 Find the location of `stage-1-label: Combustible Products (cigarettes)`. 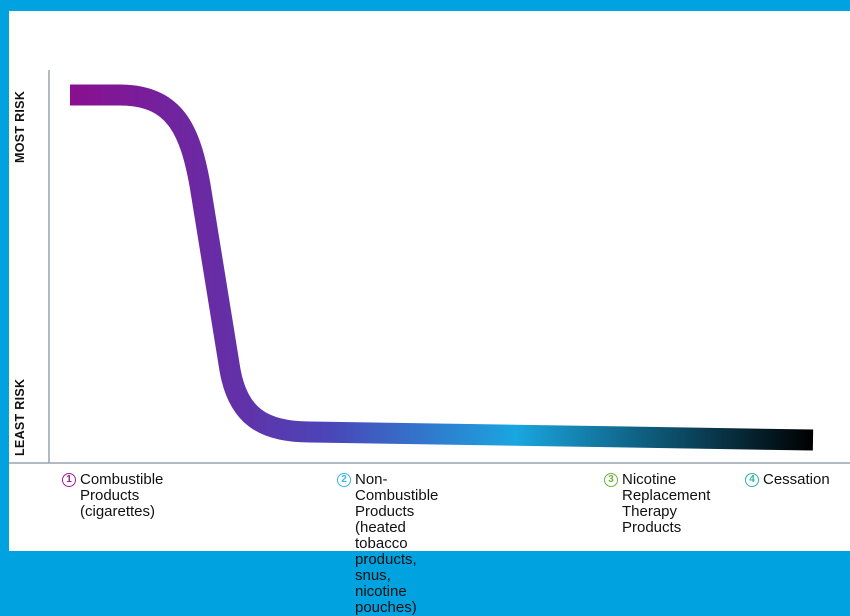

stage-1-label: Combustible Products (cigarettes) is located at coordinates (122, 495).